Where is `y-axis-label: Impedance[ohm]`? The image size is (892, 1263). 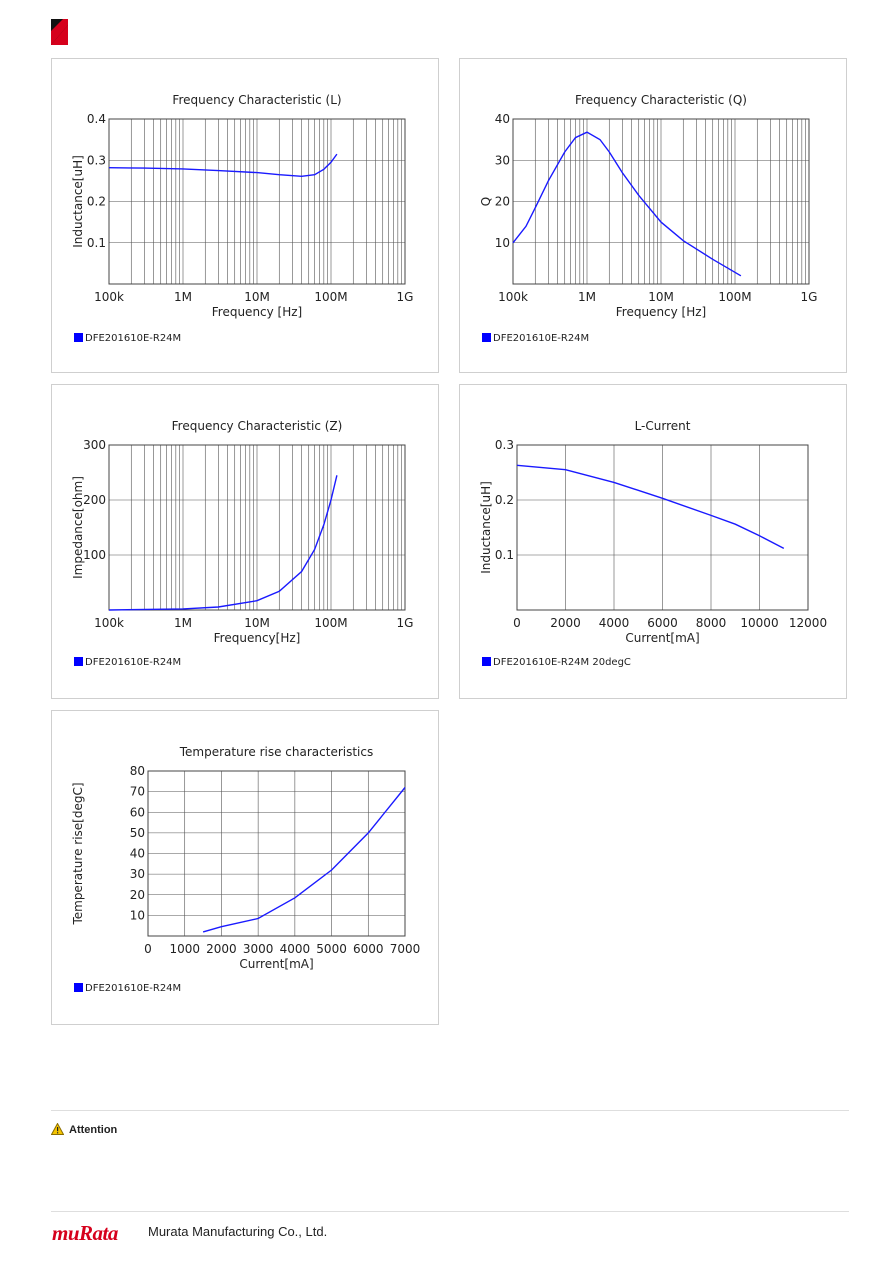 y-axis-label: Impedance[ohm] is located at coordinates (78, 527).